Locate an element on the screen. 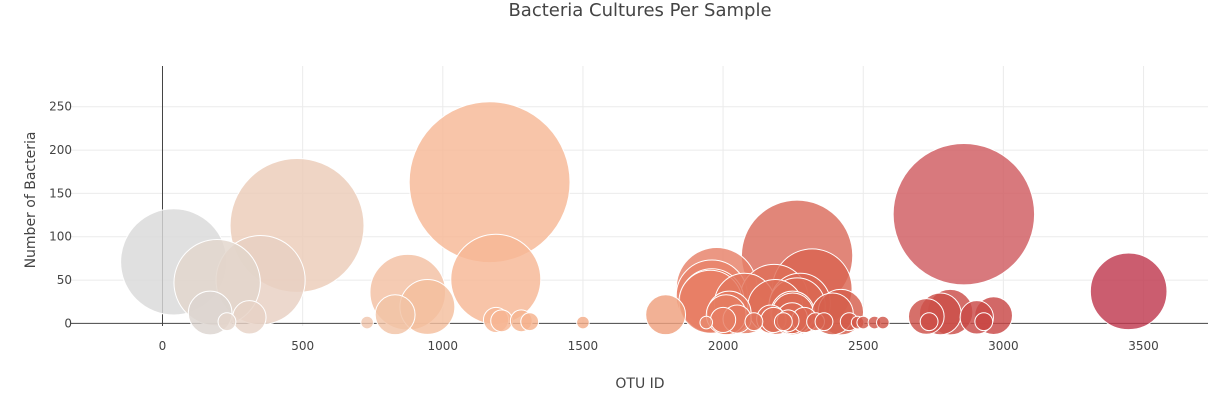 The height and width of the screenshot is (400, 1224). x-tick-labels: 0 500 1000 1500 2000 2500 3000 3500 is located at coordinates (659, 346).